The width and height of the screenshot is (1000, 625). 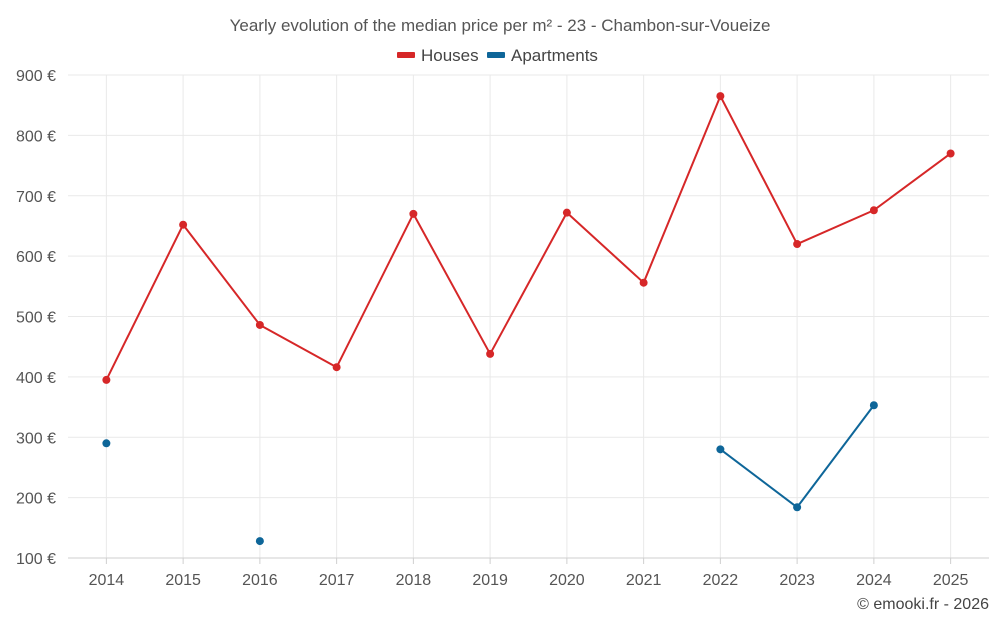 I want to click on legend-item-apartments: Apartments, so click(x=542, y=55).